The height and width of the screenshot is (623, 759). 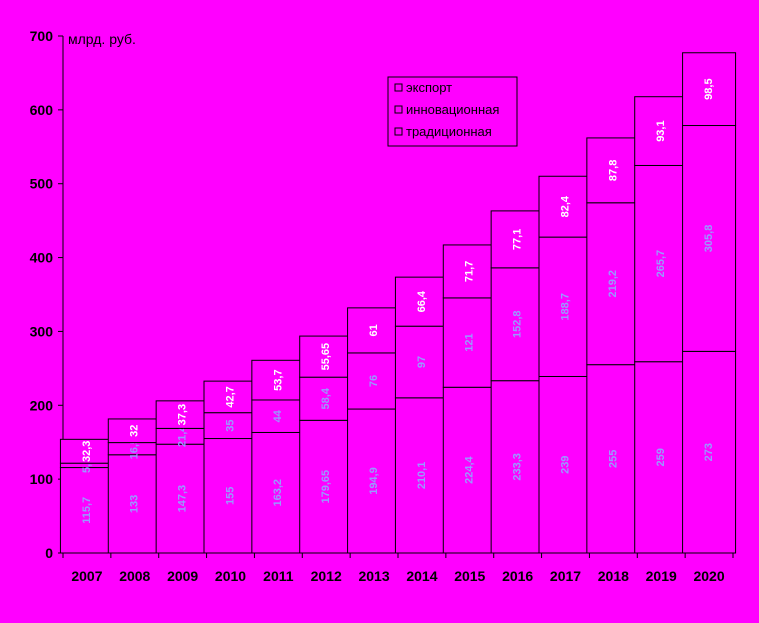 I want to click on y-tick-label: 0, so click(x=49, y=553).